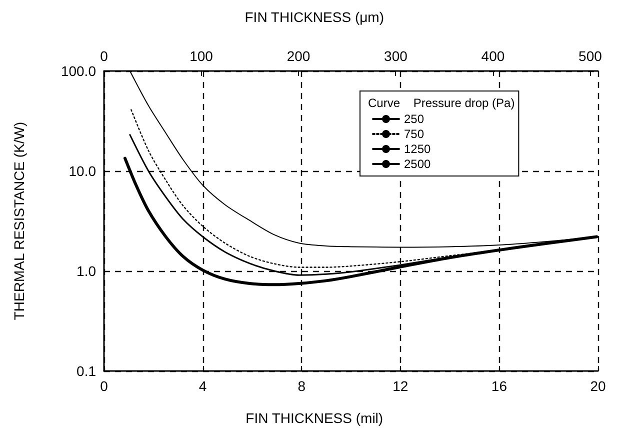 This screenshot has height=439, width=629. Describe the element at coordinates (19, 221) in the screenshot. I see `y-axis-title: THERMAL RESISTANCE (K/W)` at that location.